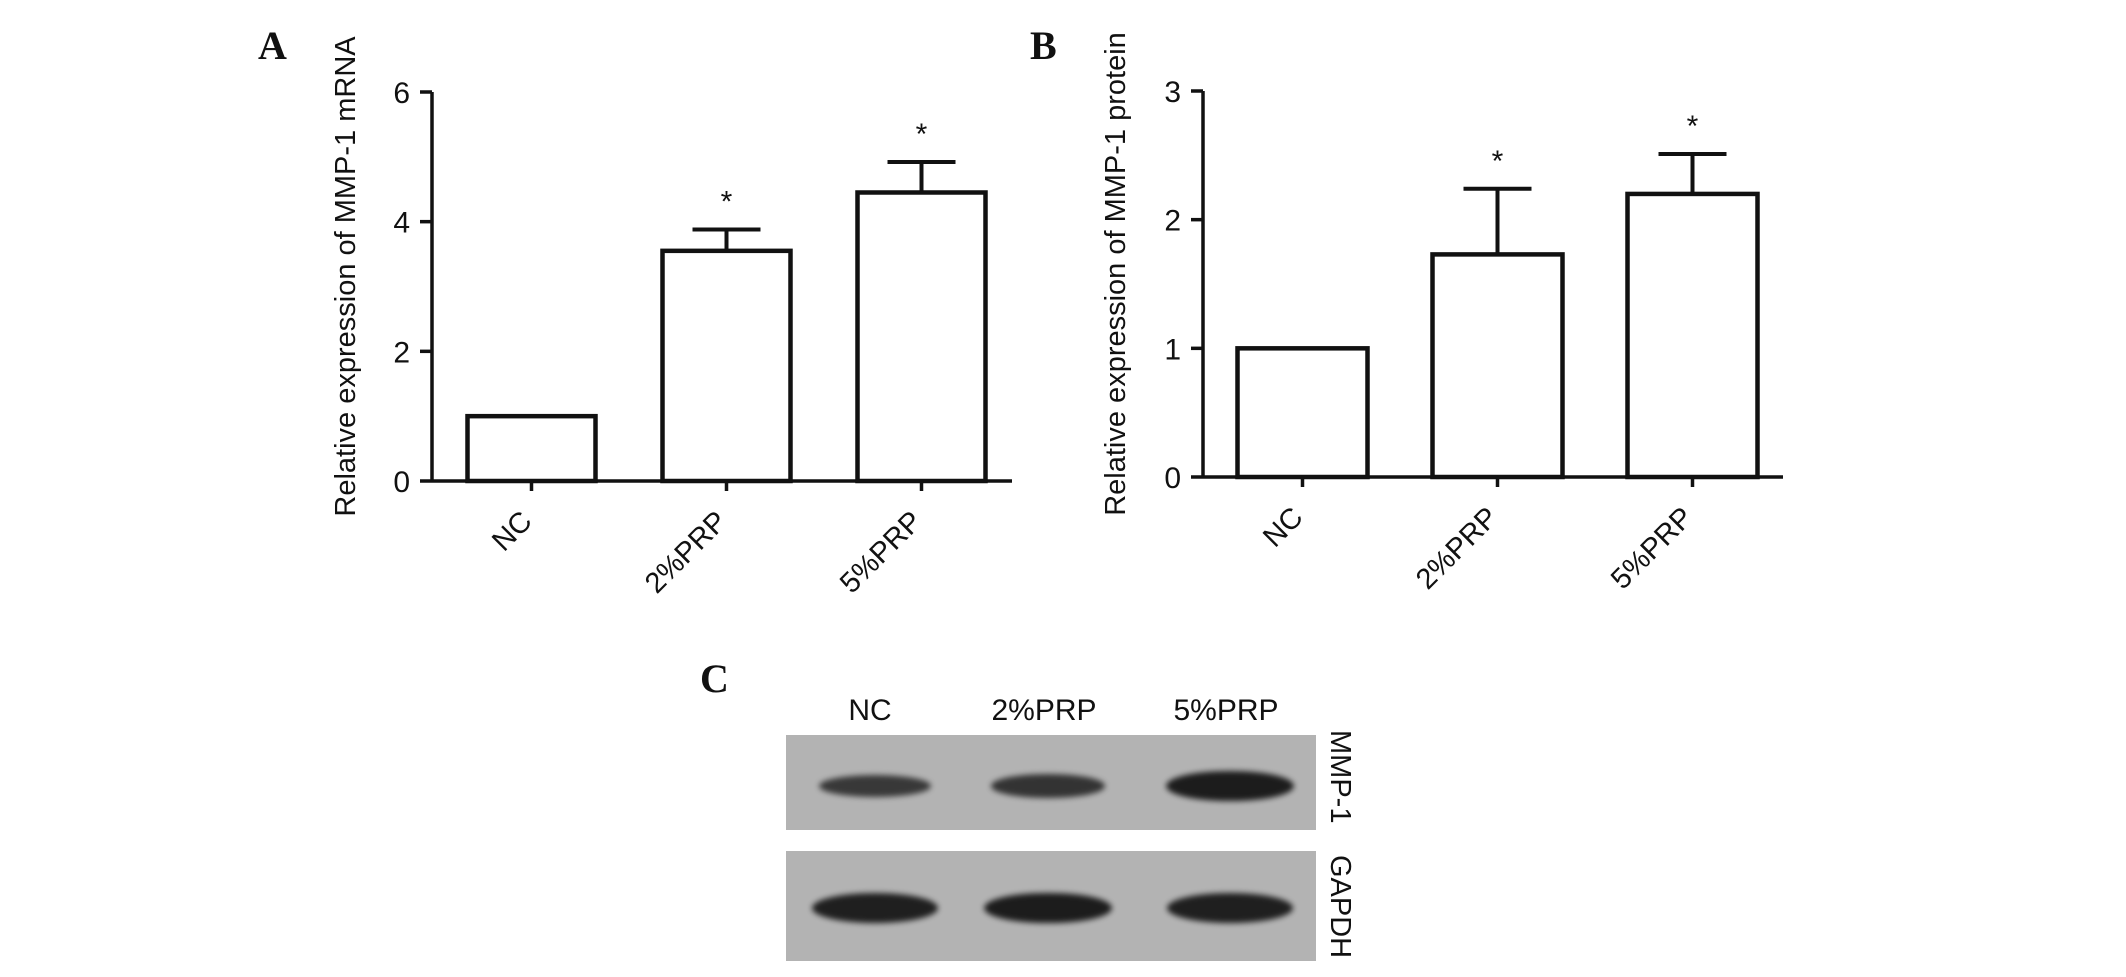  What do you see at coordinates (1172, 92) in the screenshot?
I see `chart-1-y-tick-label: 3` at bounding box center [1172, 92].